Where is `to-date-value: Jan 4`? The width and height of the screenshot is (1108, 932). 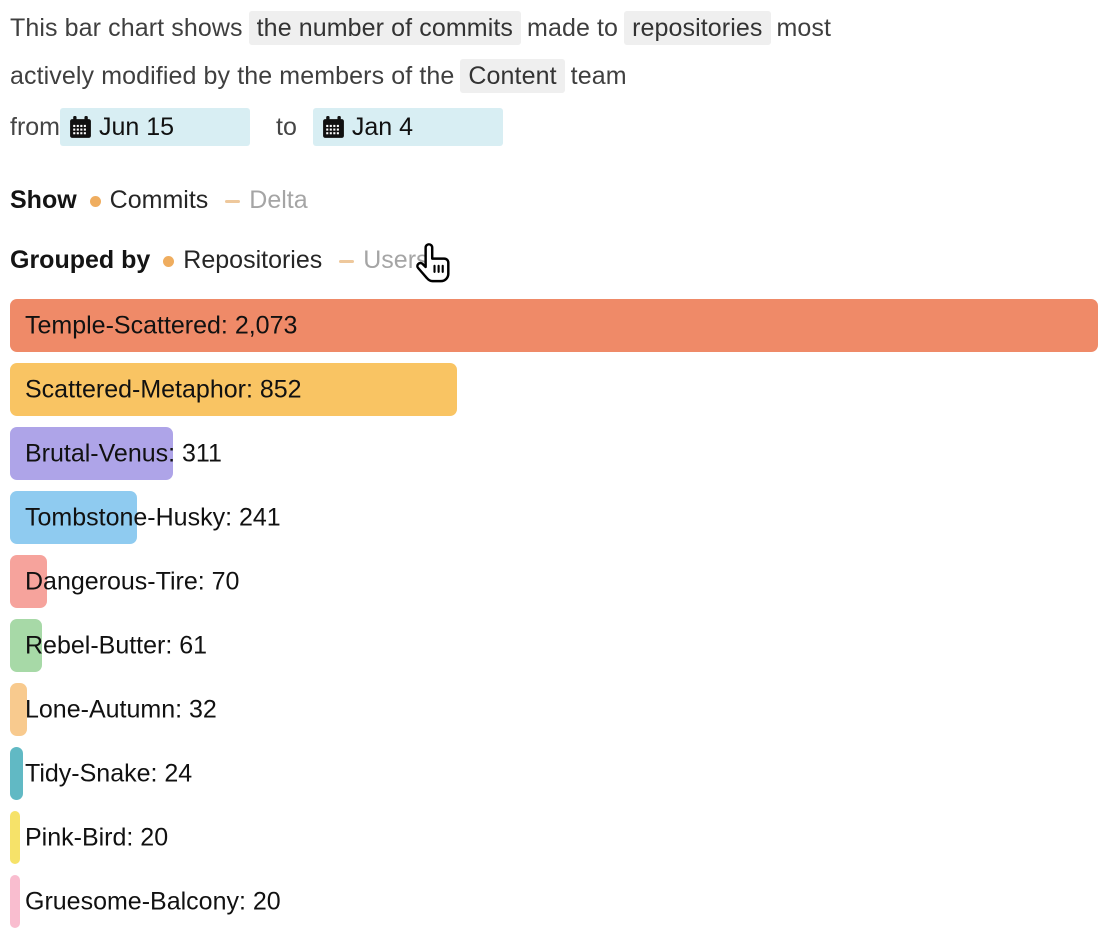 to-date-value: Jan 4 is located at coordinates (382, 126).